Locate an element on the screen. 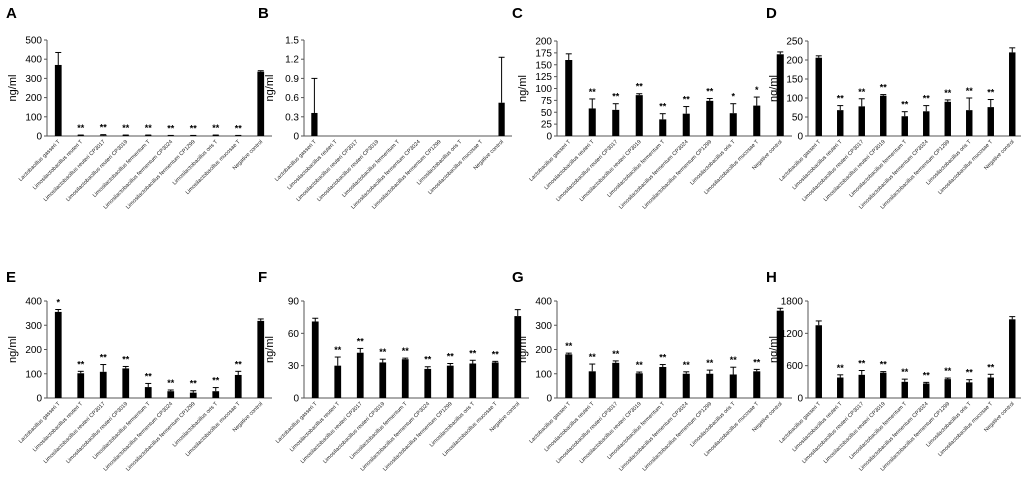 Image resolution: width=1021 pixels, height=486 pixels. panel-letter: C is located at coordinates (517, 13).